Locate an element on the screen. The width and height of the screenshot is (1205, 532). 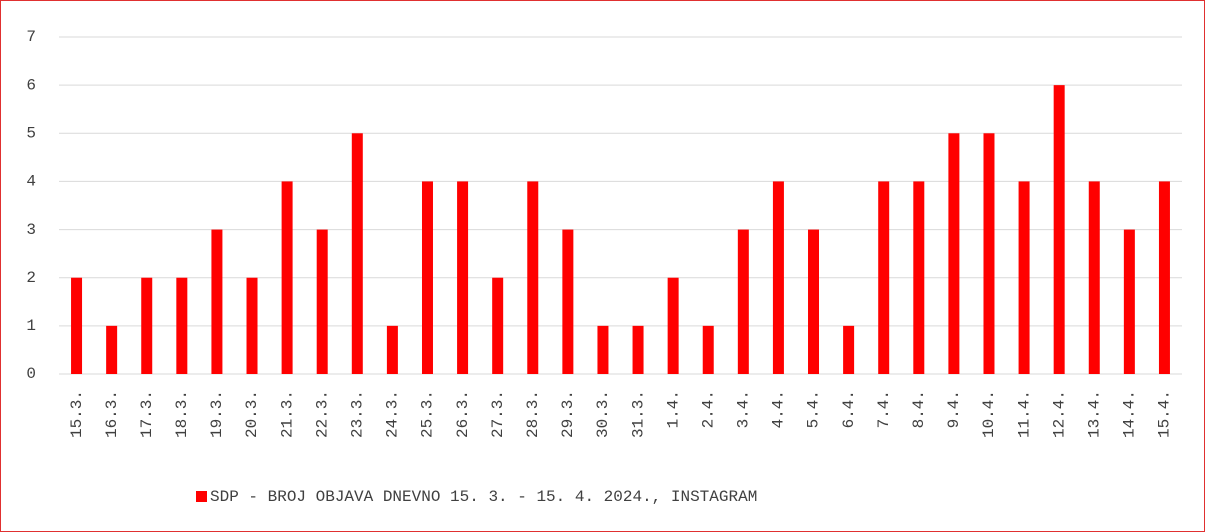
x-tick-label: 18.3. is located at coordinates (182, 414).